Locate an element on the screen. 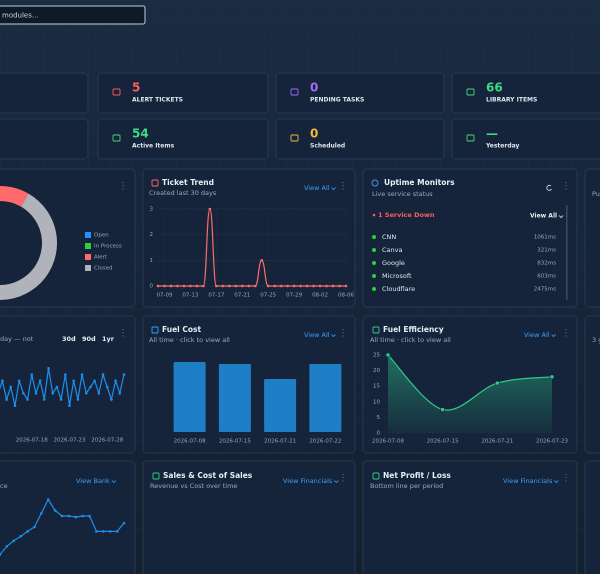 Image resolution: width=600 pixels, height=574 pixels. legend-label: Open is located at coordinates (101, 236).